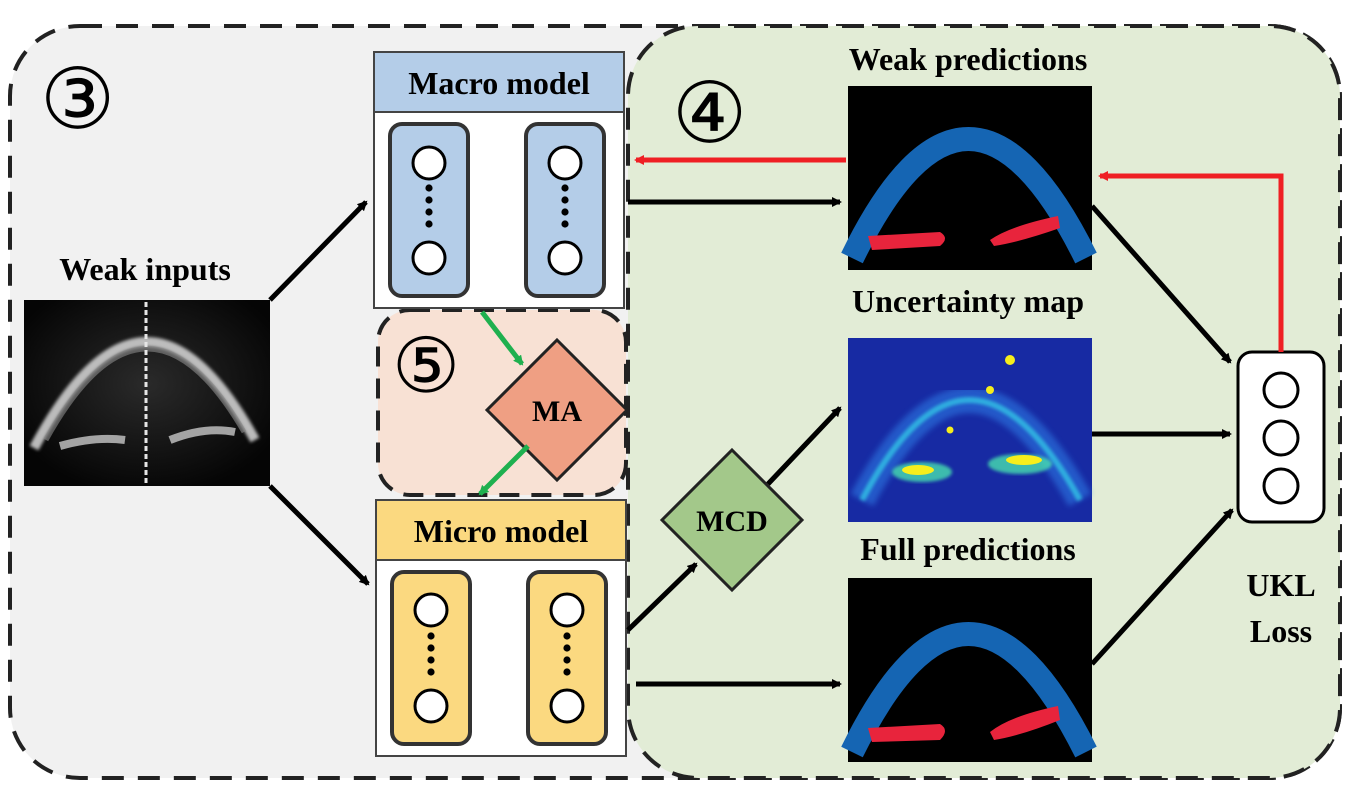 The width and height of the screenshot is (1356, 788). What do you see at coordinates (502, 338) in the screenshot?
I see `arrow-macro-to-ma` at bounding box center [502, 338].